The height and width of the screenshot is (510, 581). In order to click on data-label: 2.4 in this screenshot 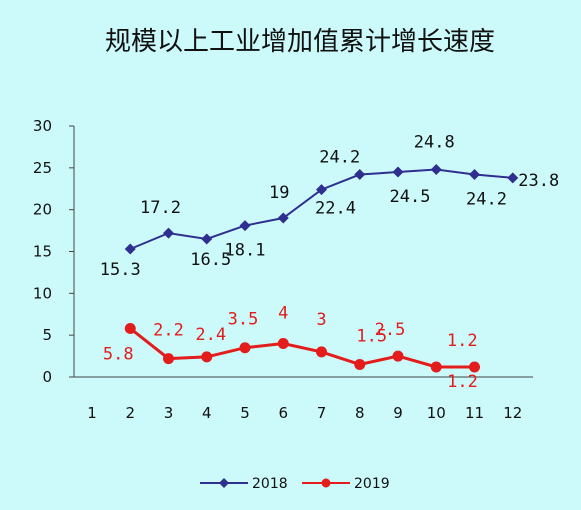, I will do `click(210, 335)`.